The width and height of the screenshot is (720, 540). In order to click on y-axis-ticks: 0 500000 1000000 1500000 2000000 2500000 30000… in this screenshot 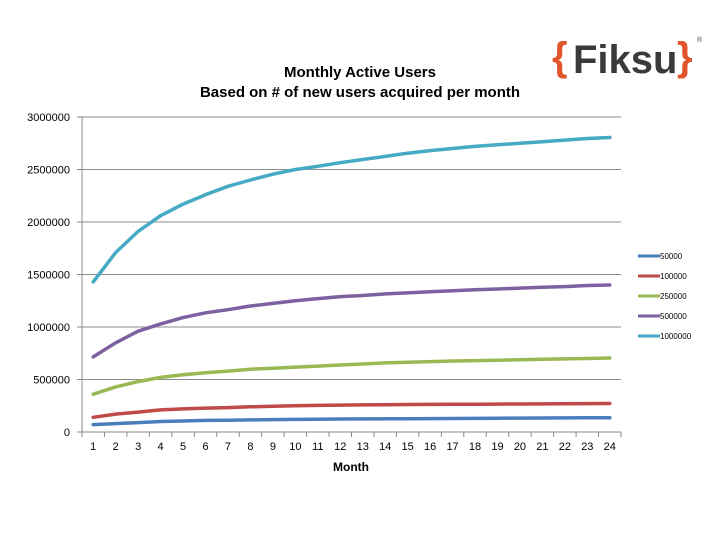, I will do `click(54, 275)`.